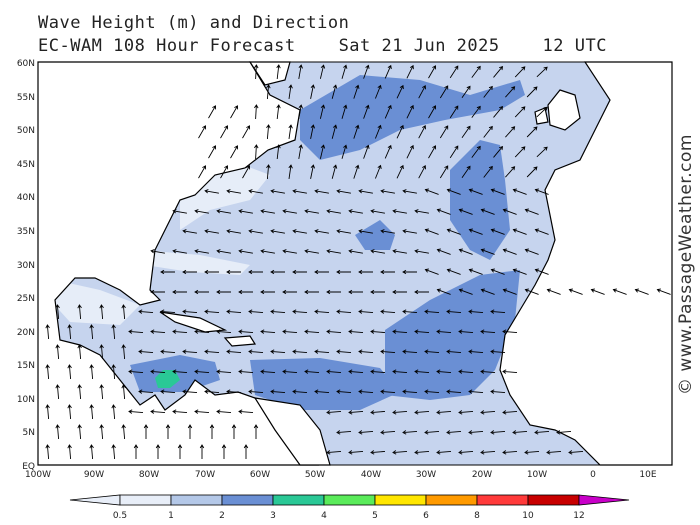  What do you see at coordinates (194, 23) in the screenshot?
I see `map-title: Wave Height (m) and Direction` at bounding box center [194, 23].